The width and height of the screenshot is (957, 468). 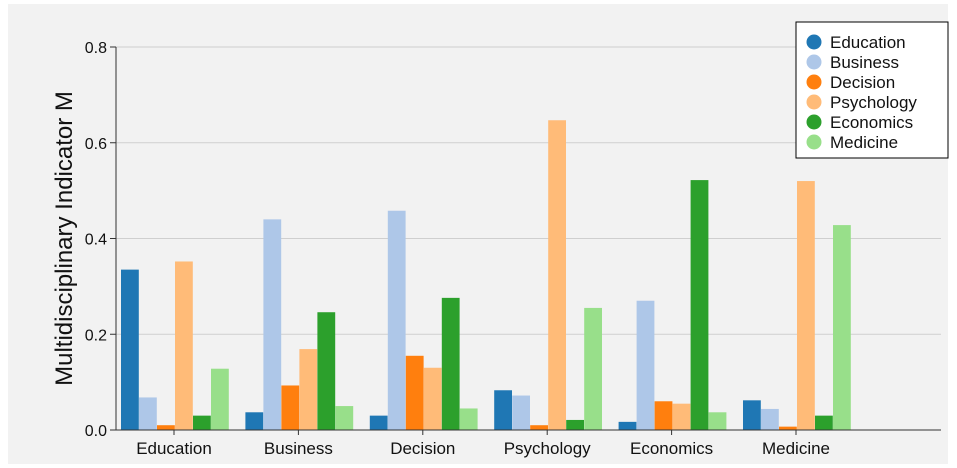 I want to click on legend-marker-economics, so click(x=814, y=122).